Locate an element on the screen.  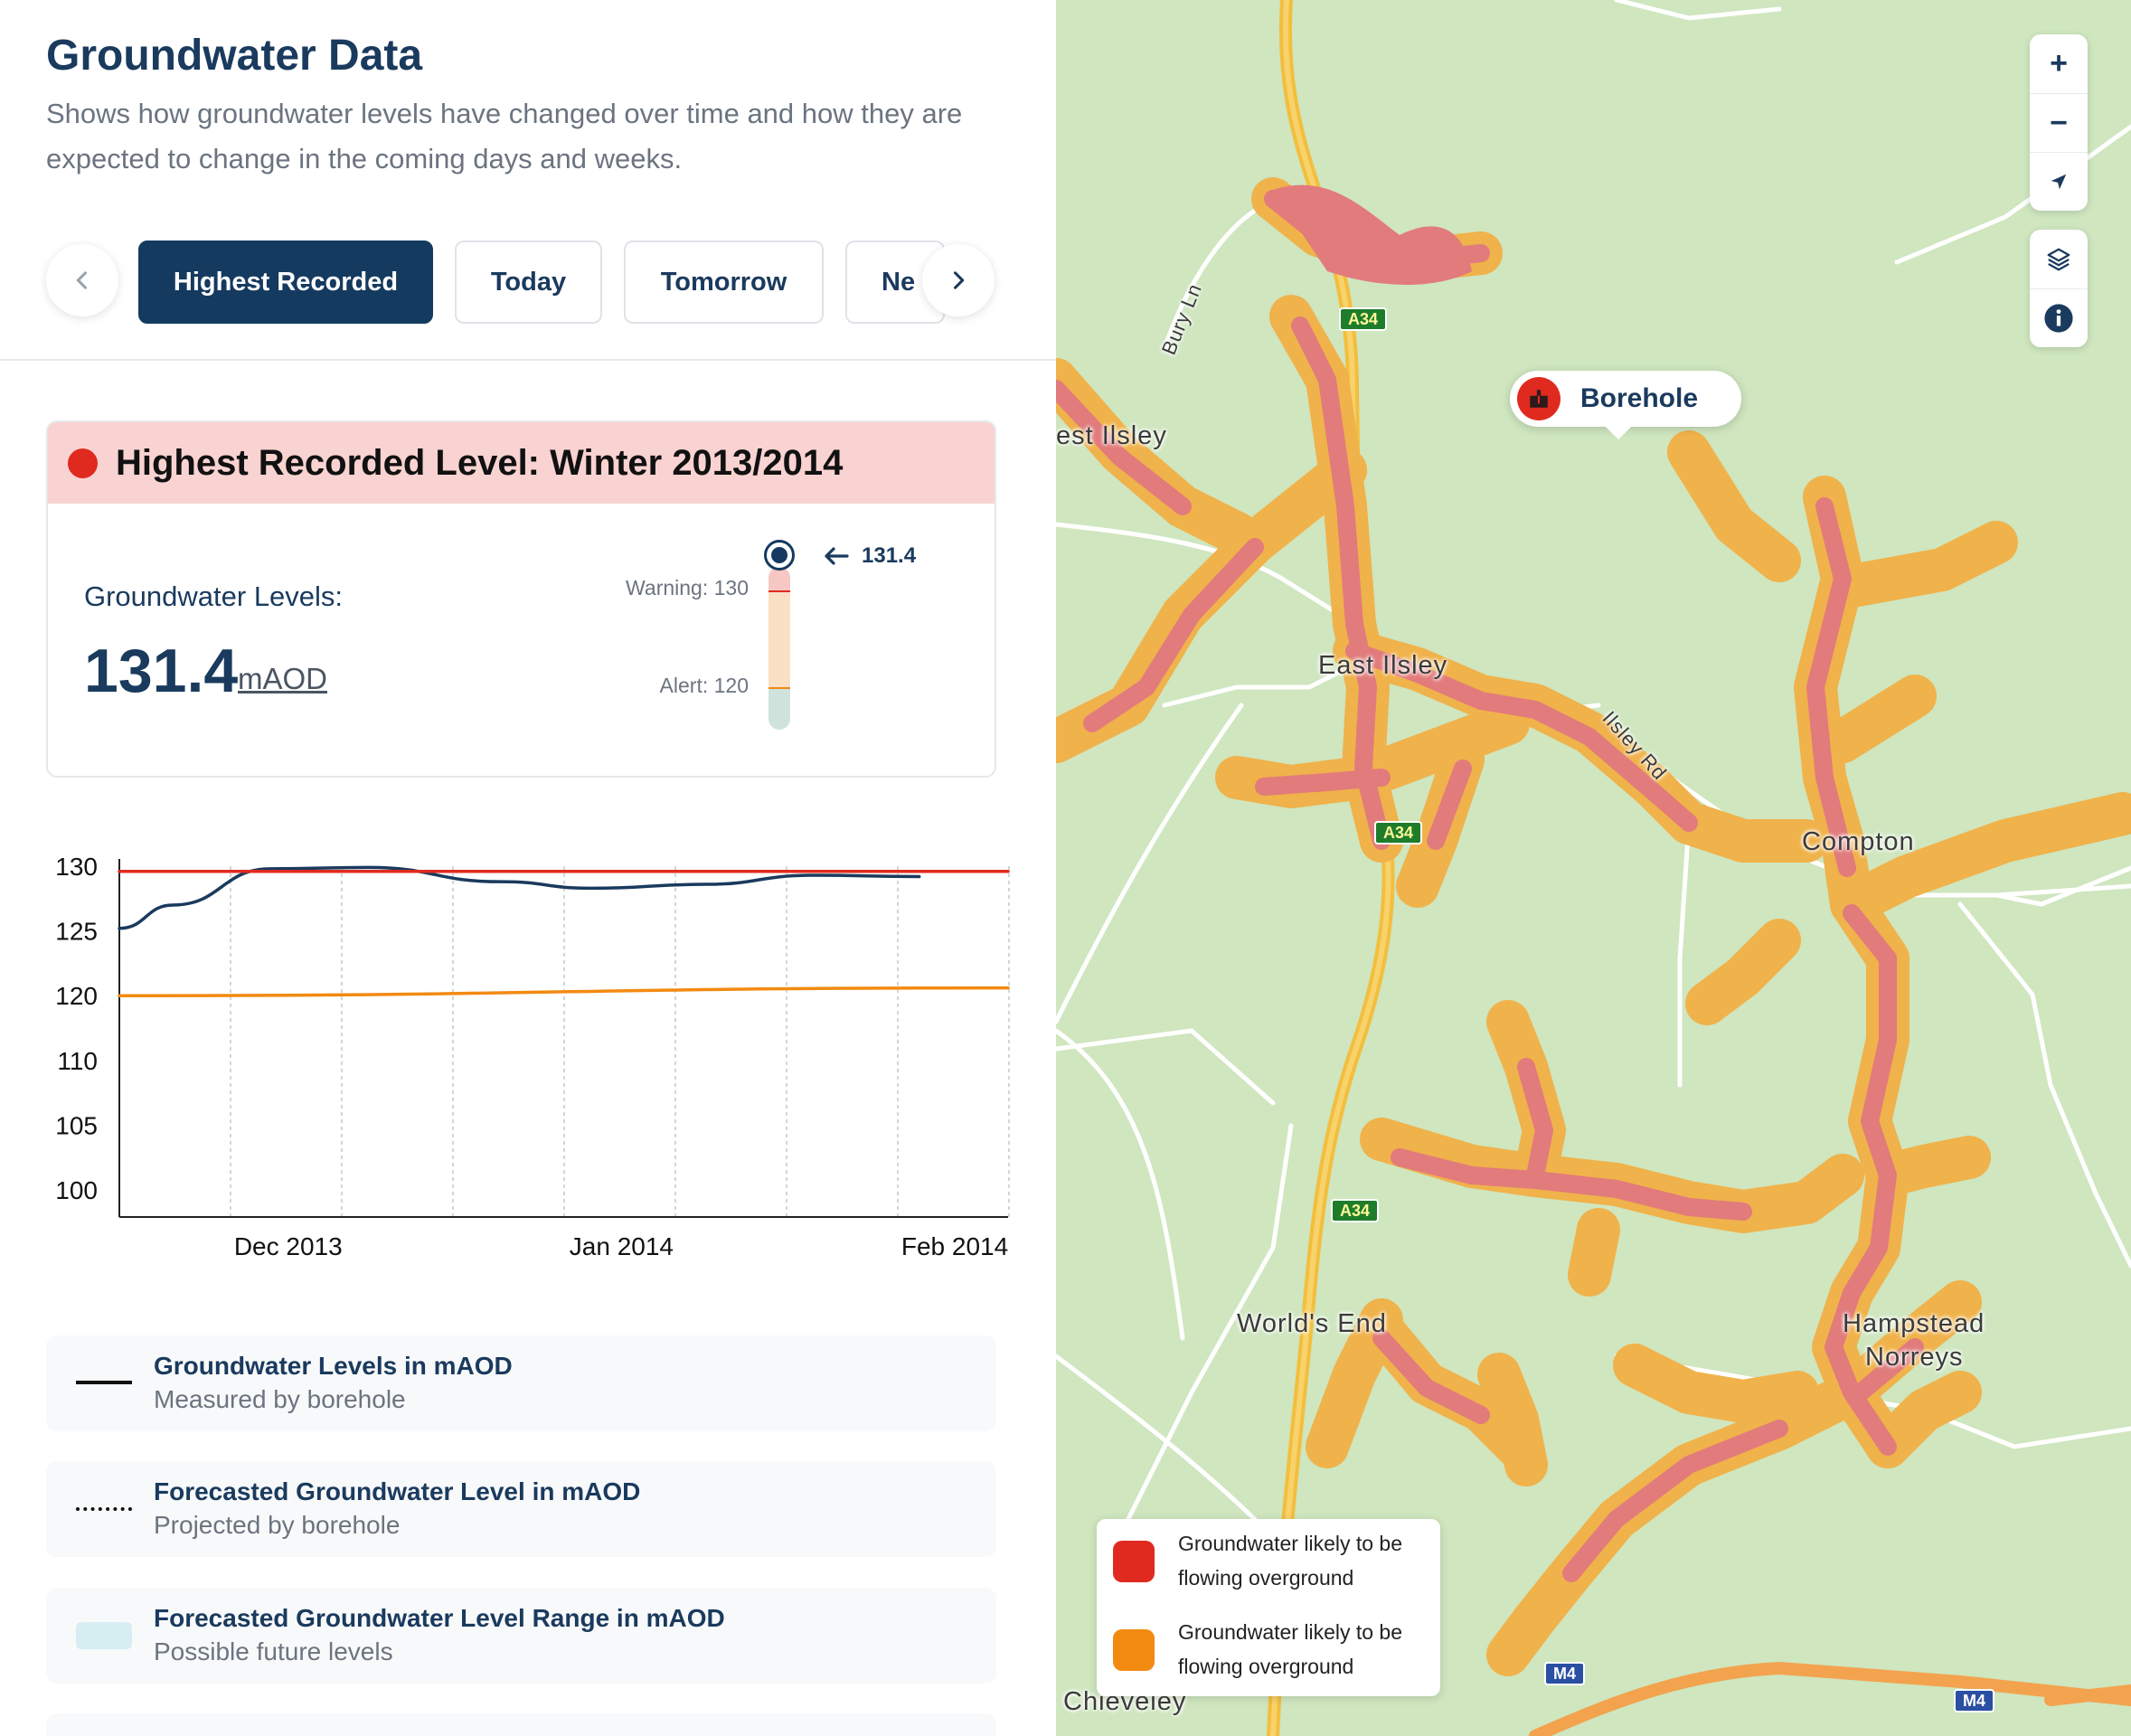
groundwater-value: 131.4 is located at coordinates (161, 671).